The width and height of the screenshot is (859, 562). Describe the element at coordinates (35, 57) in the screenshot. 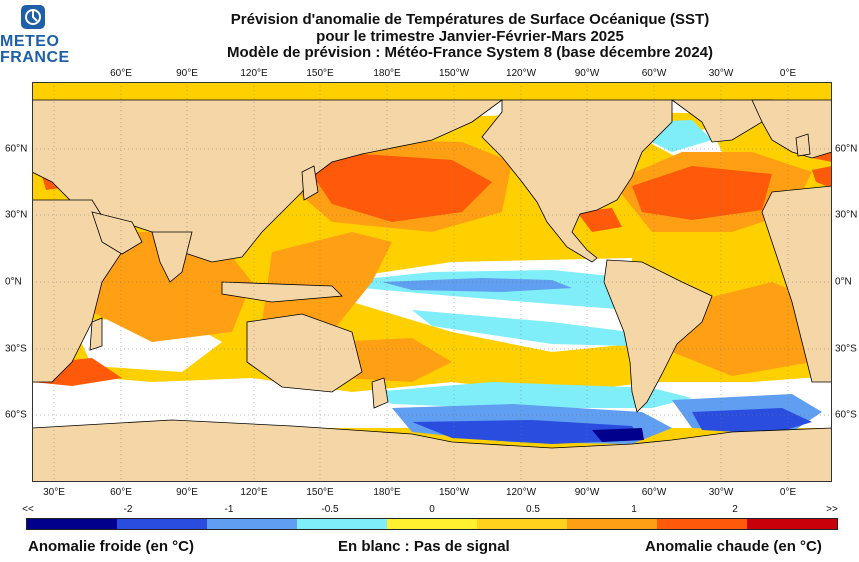

I see `logo-line-2: FRANCE` at that location.